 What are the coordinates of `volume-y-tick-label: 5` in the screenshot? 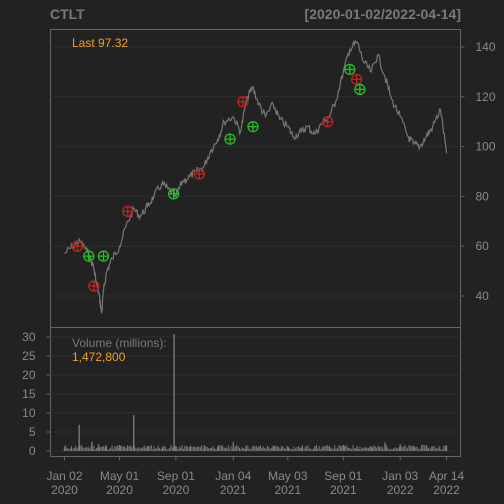 It's located at (32, 432).